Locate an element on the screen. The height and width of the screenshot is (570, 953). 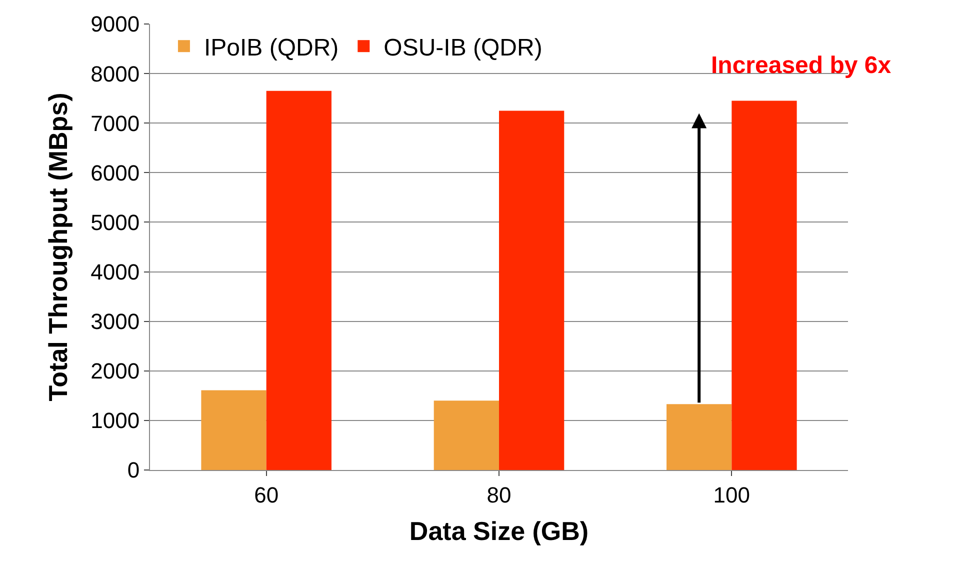
annotation: Increased by 6x is located at coordinates (801, 65).